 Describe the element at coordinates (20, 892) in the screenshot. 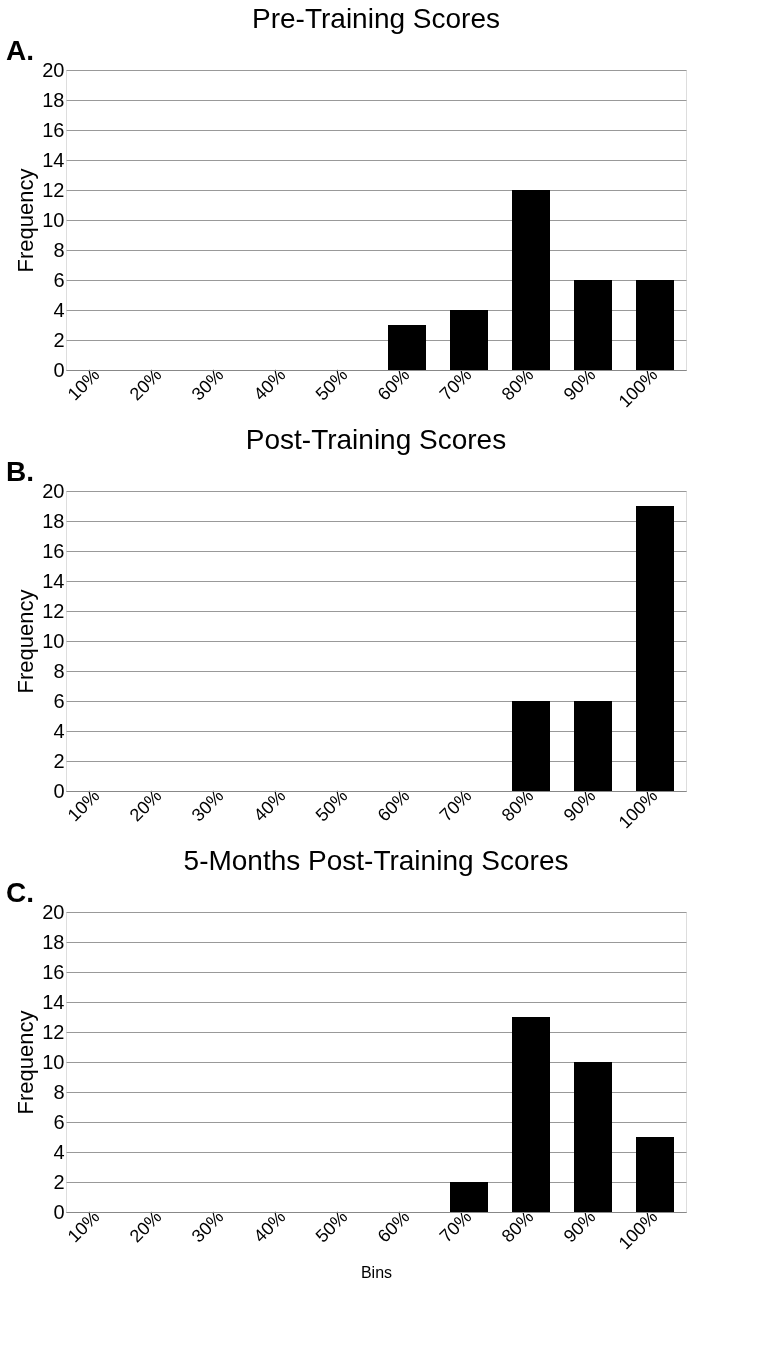

I see `text: C.` at that location.